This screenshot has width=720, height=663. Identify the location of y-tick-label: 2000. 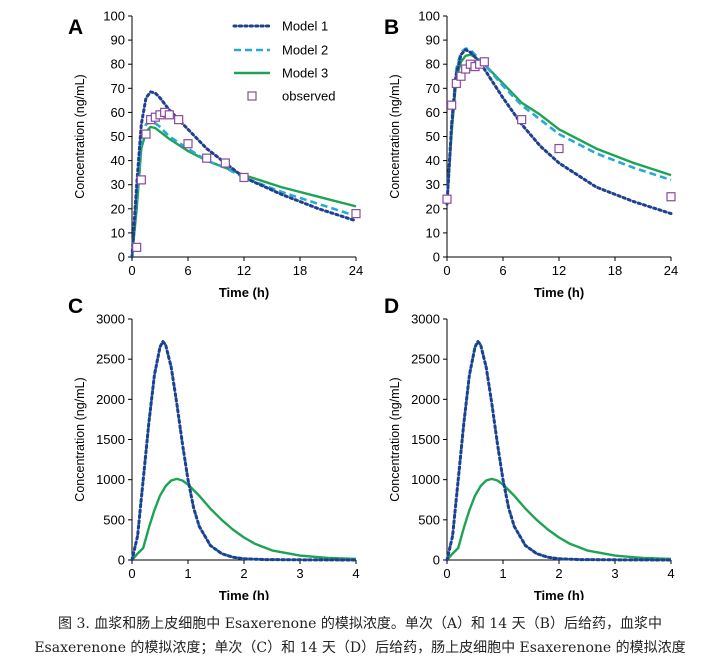
(425, 399).